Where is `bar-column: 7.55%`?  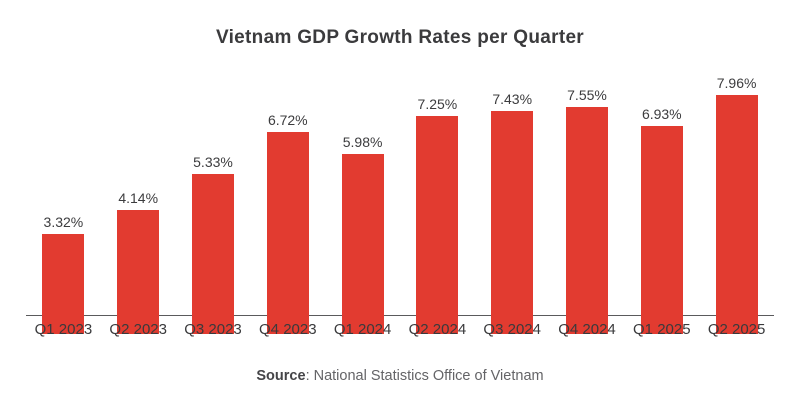
bar-column: 7.55% is located at coordinates (587, 204).